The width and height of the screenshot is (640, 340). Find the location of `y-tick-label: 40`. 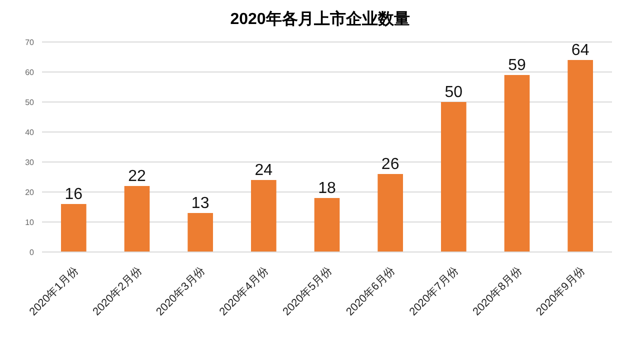

y-tick-label: 40 is located at coordinates (30, 132).